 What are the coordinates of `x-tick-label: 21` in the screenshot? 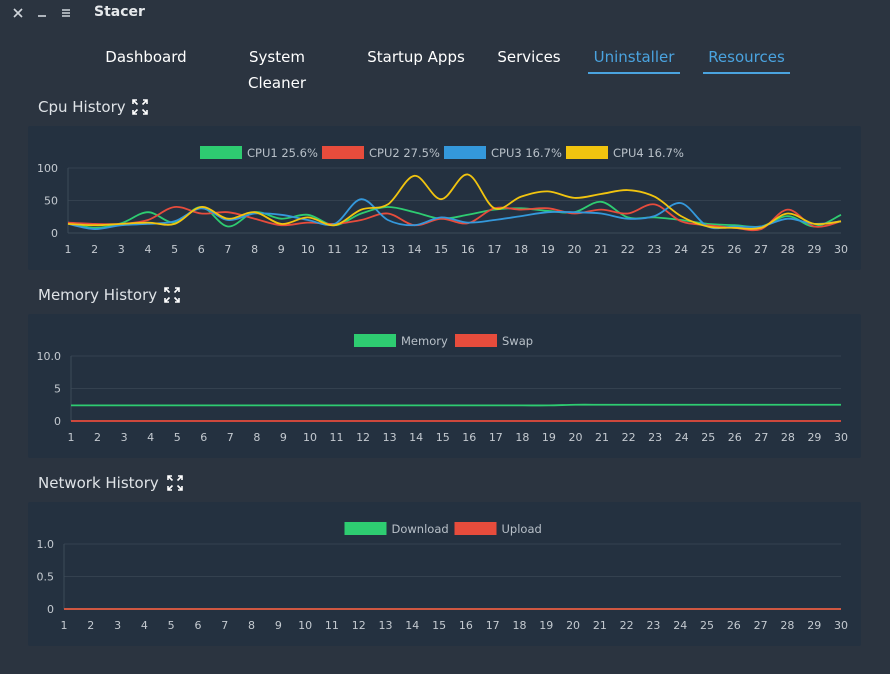 It's located at (601, 249).